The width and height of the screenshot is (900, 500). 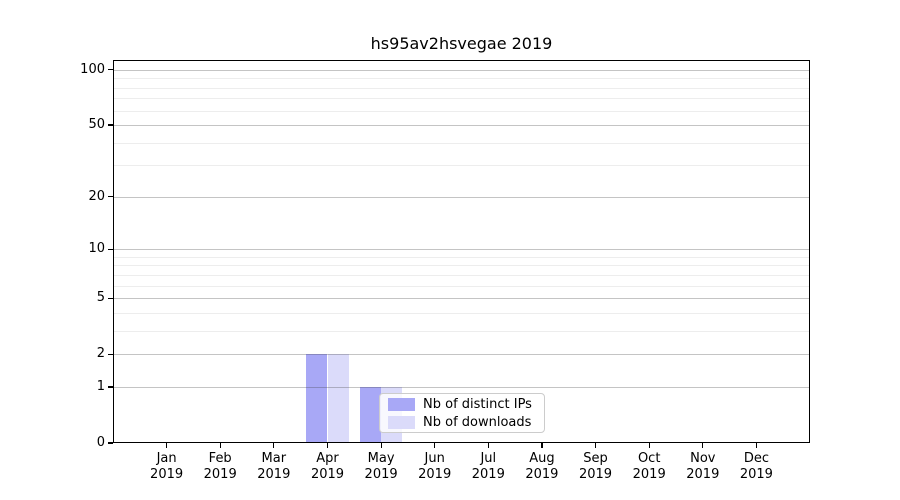 I want to click on y-tick-label-10: 10, so click(x=96, y=249).